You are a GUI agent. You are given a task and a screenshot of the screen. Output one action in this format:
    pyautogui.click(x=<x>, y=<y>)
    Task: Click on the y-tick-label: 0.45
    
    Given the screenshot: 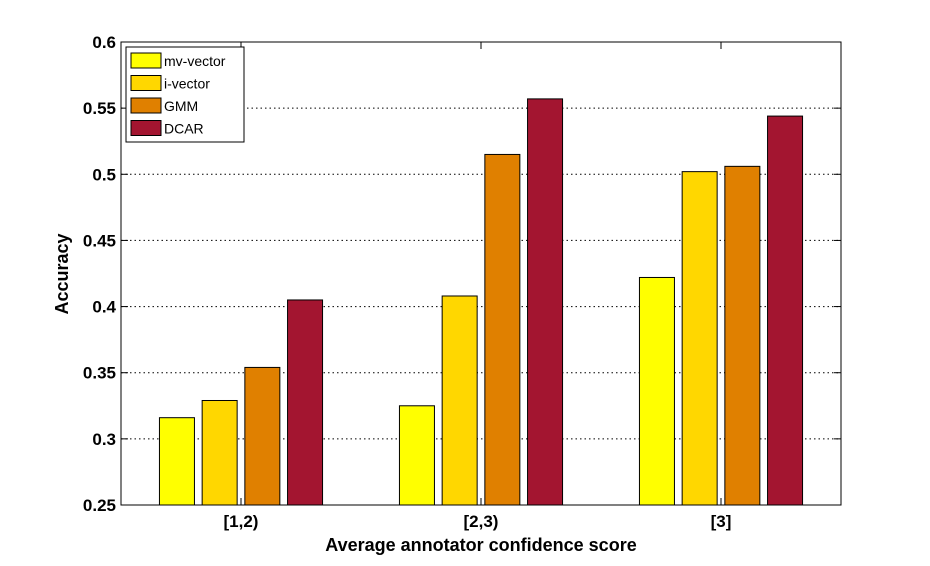 What is the action you would take?
    pyautogui.click(x=99, y=240)
    